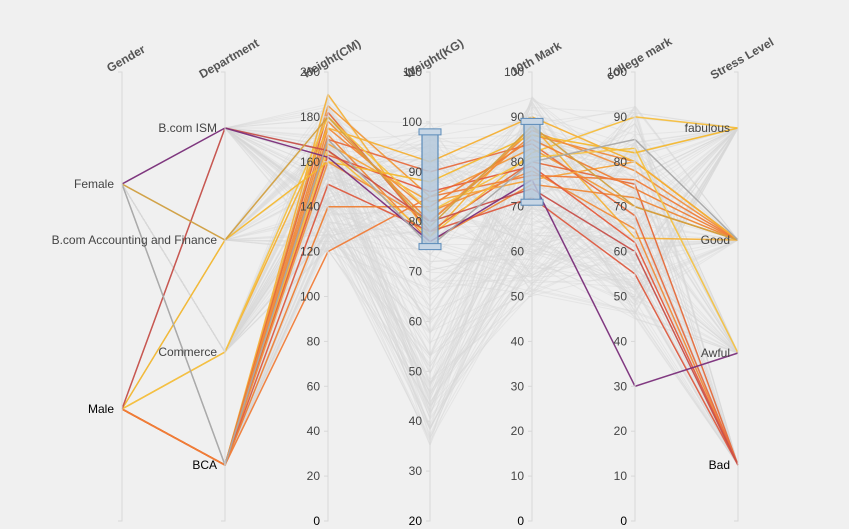 The width and height of the screenshot is (849, 529). What do you see at coordinates (126, 58) in the screenshot?
I see `axis-title: Gender` at bounding box center [126, 58].